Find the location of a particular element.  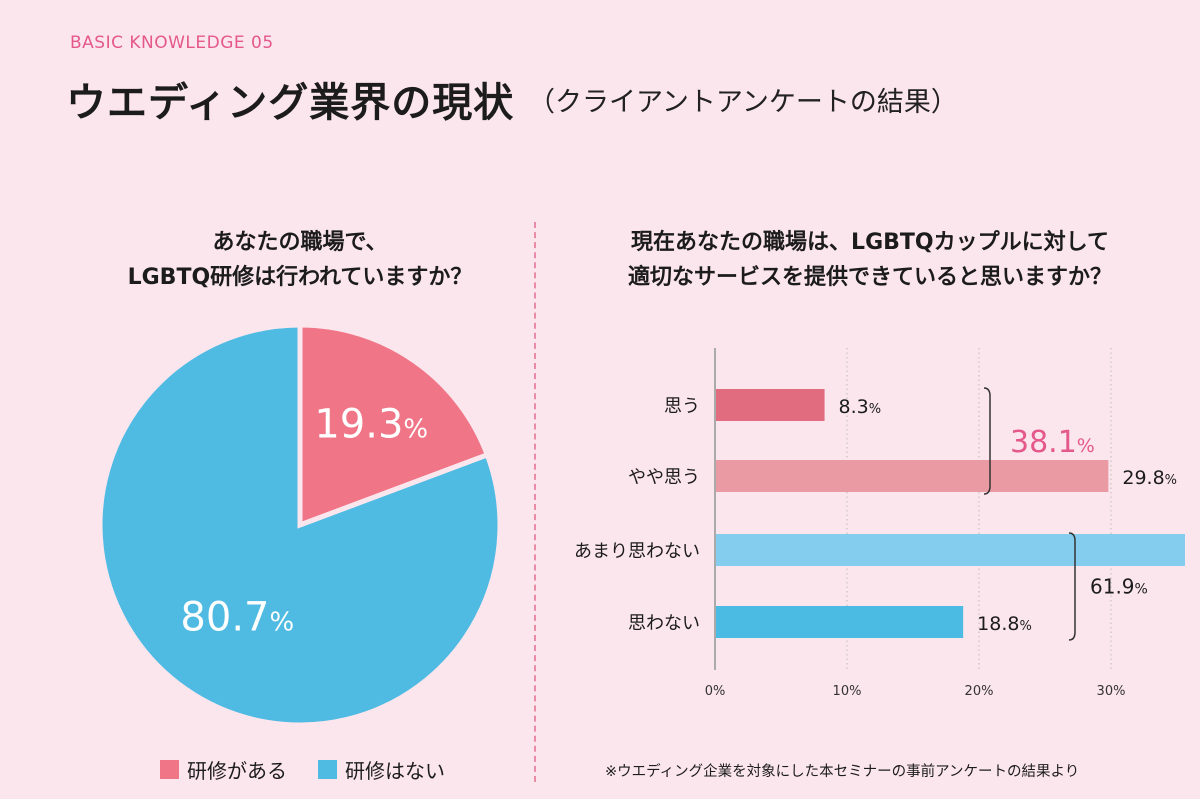

legend-label-training-no: 研修はない is located at coordinates (395, 771).